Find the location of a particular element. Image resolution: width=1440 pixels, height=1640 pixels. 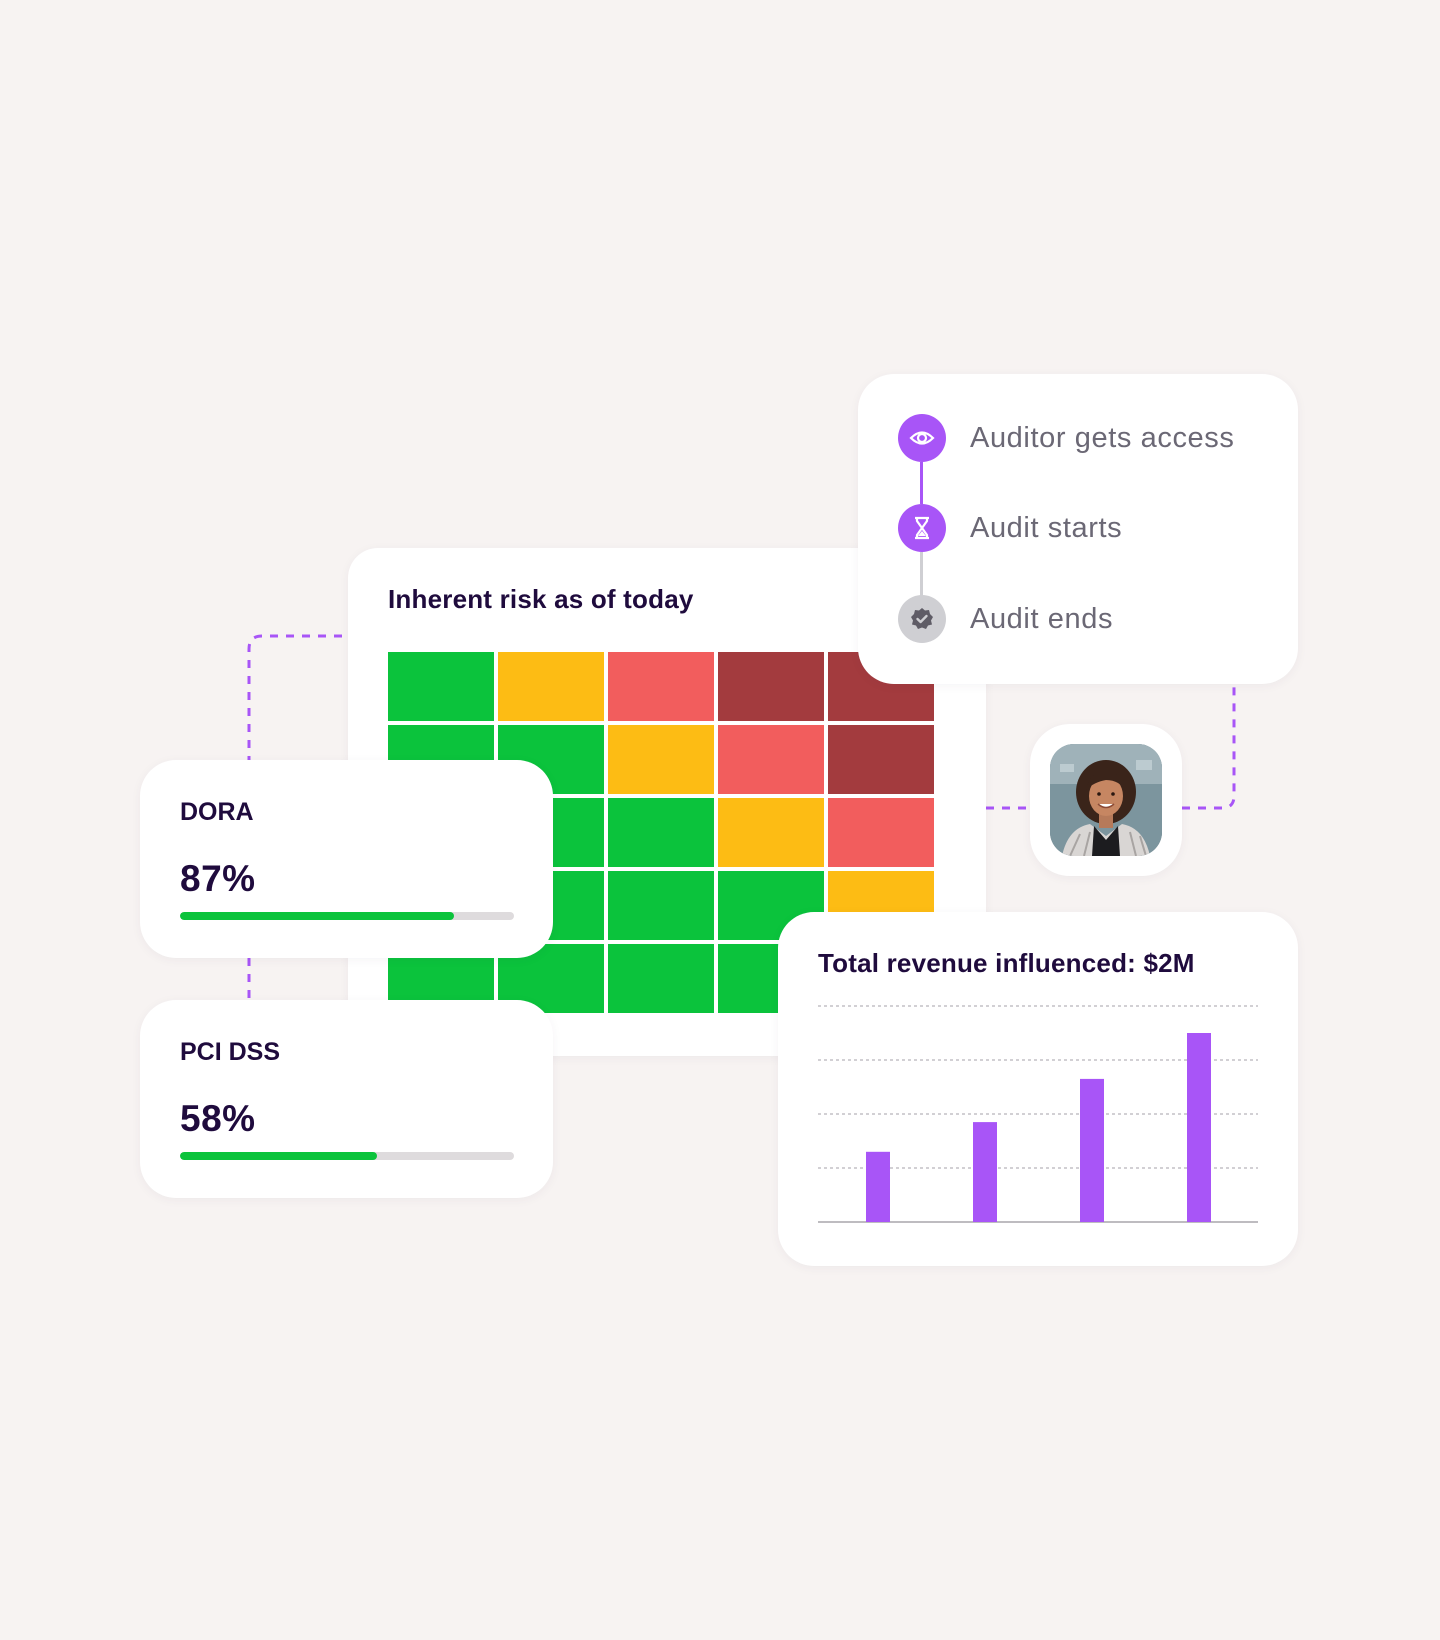

framework-percent: 58% is located at coordinates (218, 1118).